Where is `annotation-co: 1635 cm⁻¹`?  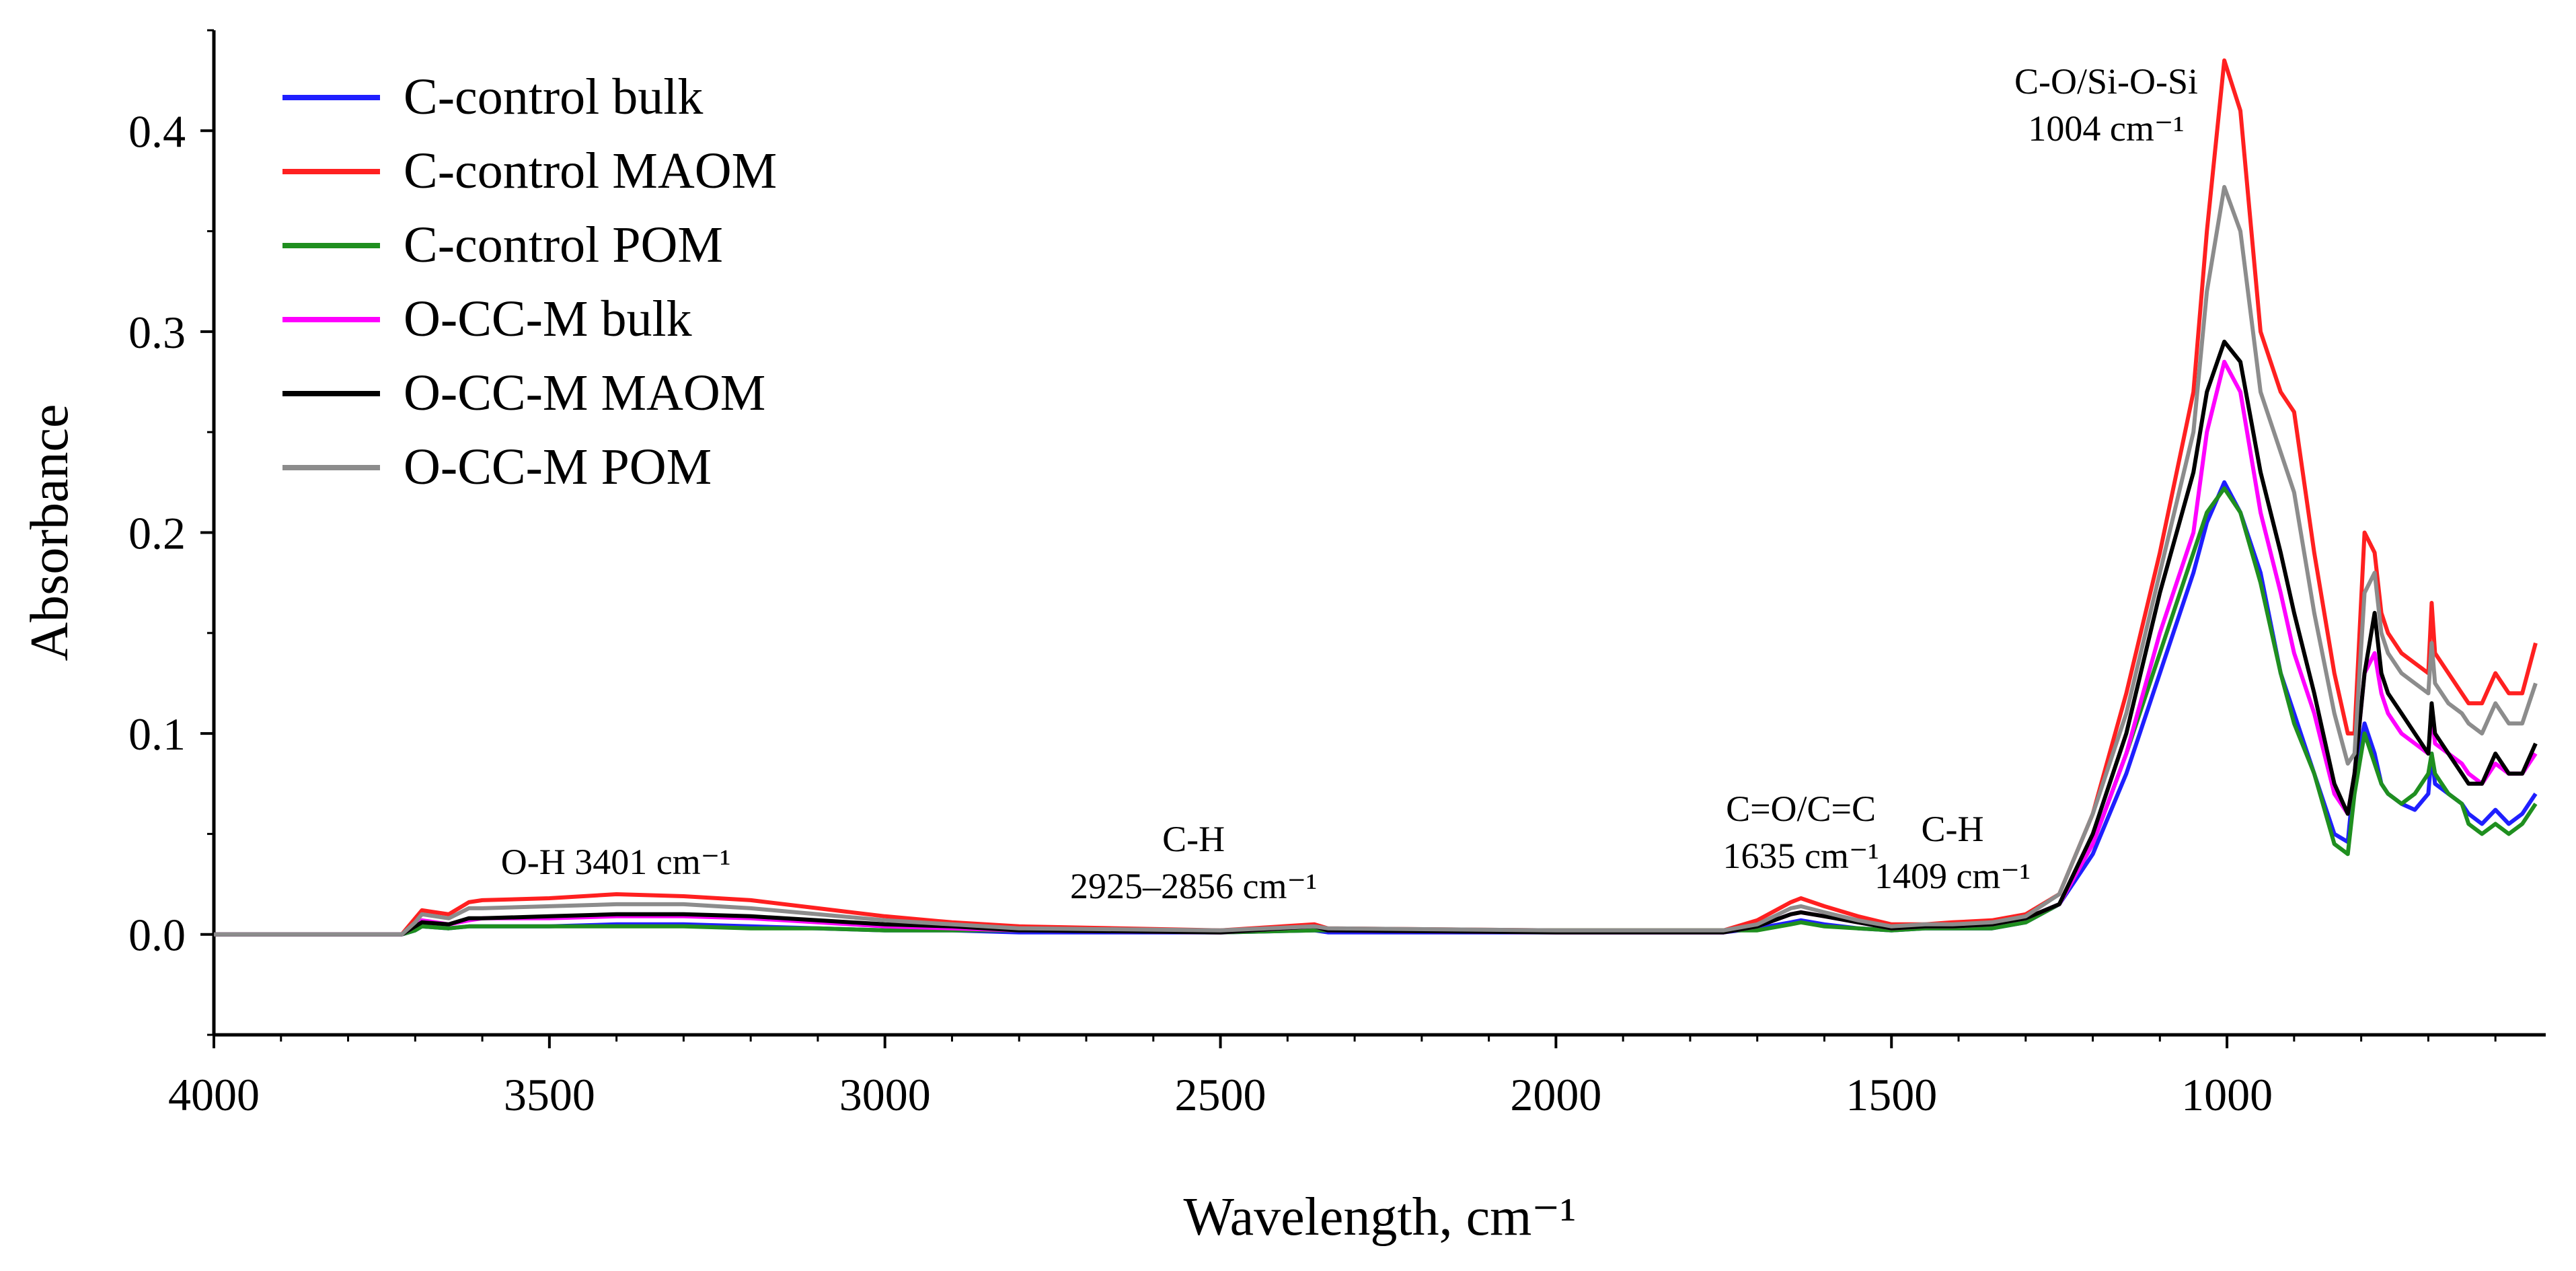
annotation-co: 1635 cm⁻¹ is located at coordinates (1800, 856).